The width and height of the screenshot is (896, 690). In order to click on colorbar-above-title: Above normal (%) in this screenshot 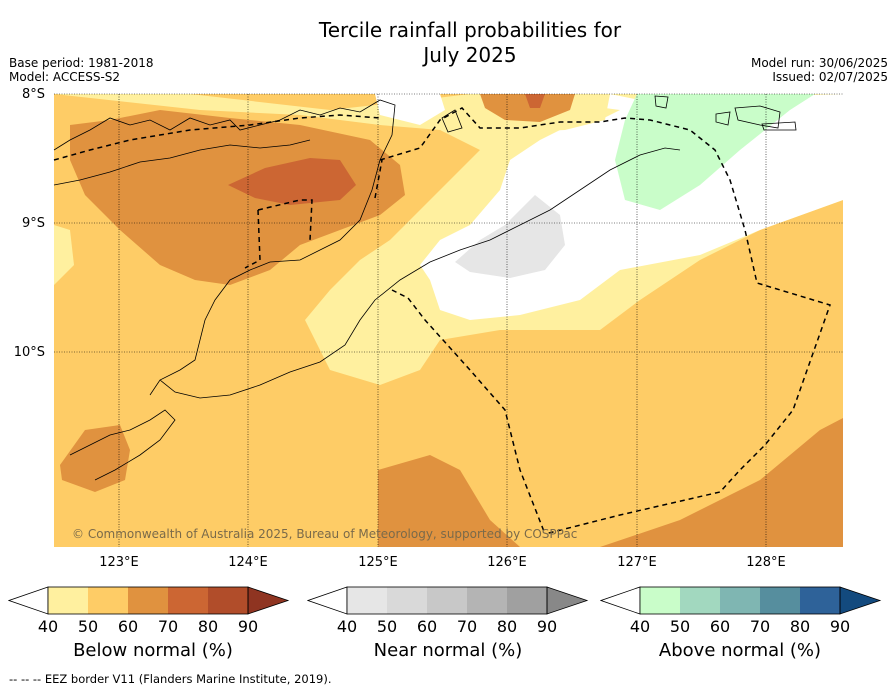, I will do `click(740, 650)`.